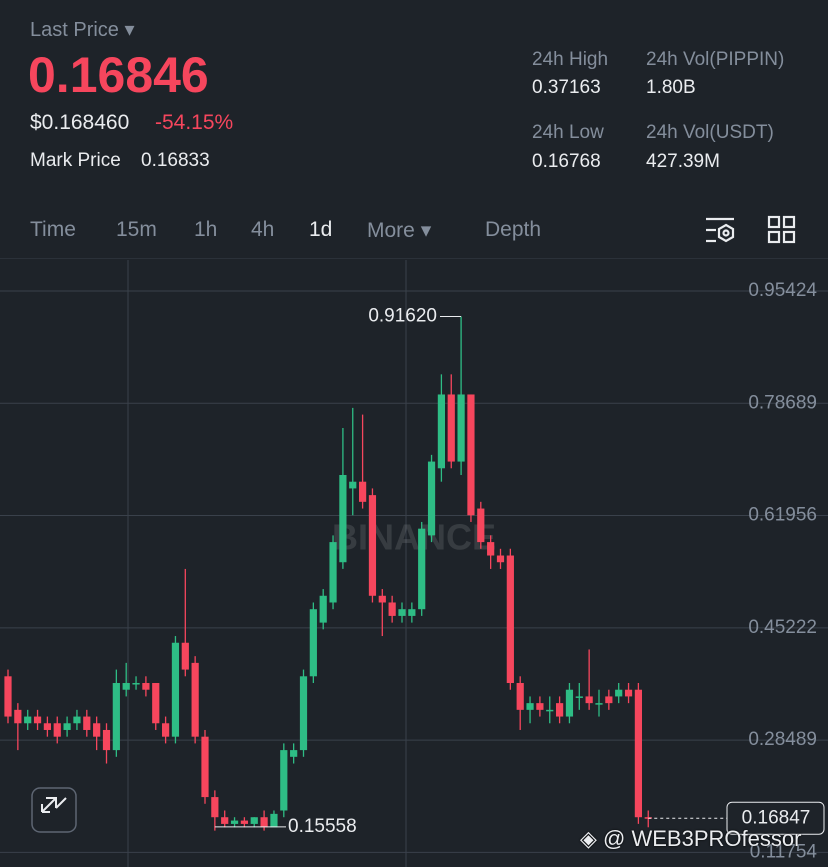  What do you see at coordinates (391, 230) in the screenshot?
I see `label: More` at bounding box center [391, 230].